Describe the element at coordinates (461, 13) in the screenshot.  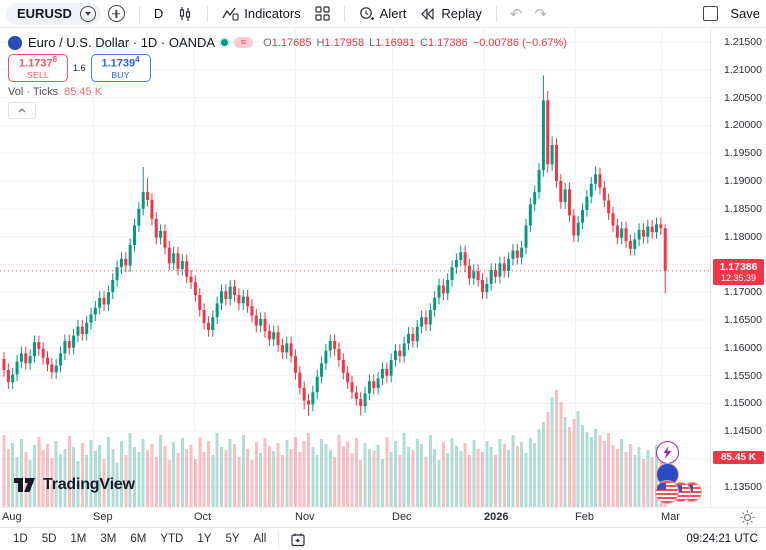
I see `replay-label: Replay` at that location.